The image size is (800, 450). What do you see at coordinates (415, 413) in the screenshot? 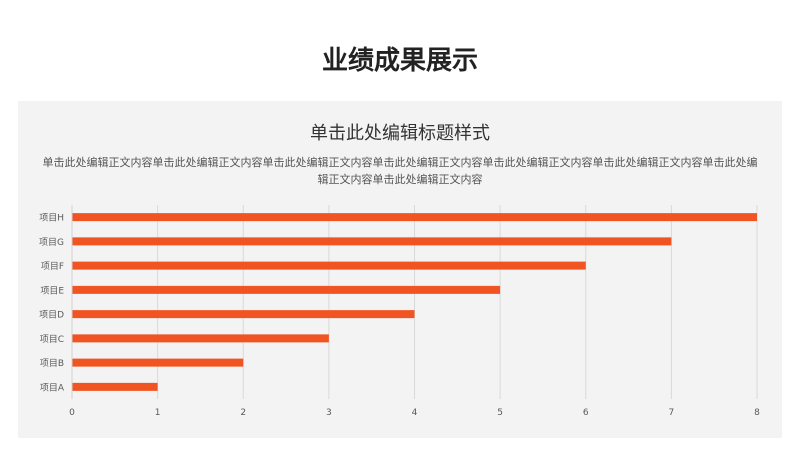
I see `x-tick-label: 4` at bounding box center [415, 413].